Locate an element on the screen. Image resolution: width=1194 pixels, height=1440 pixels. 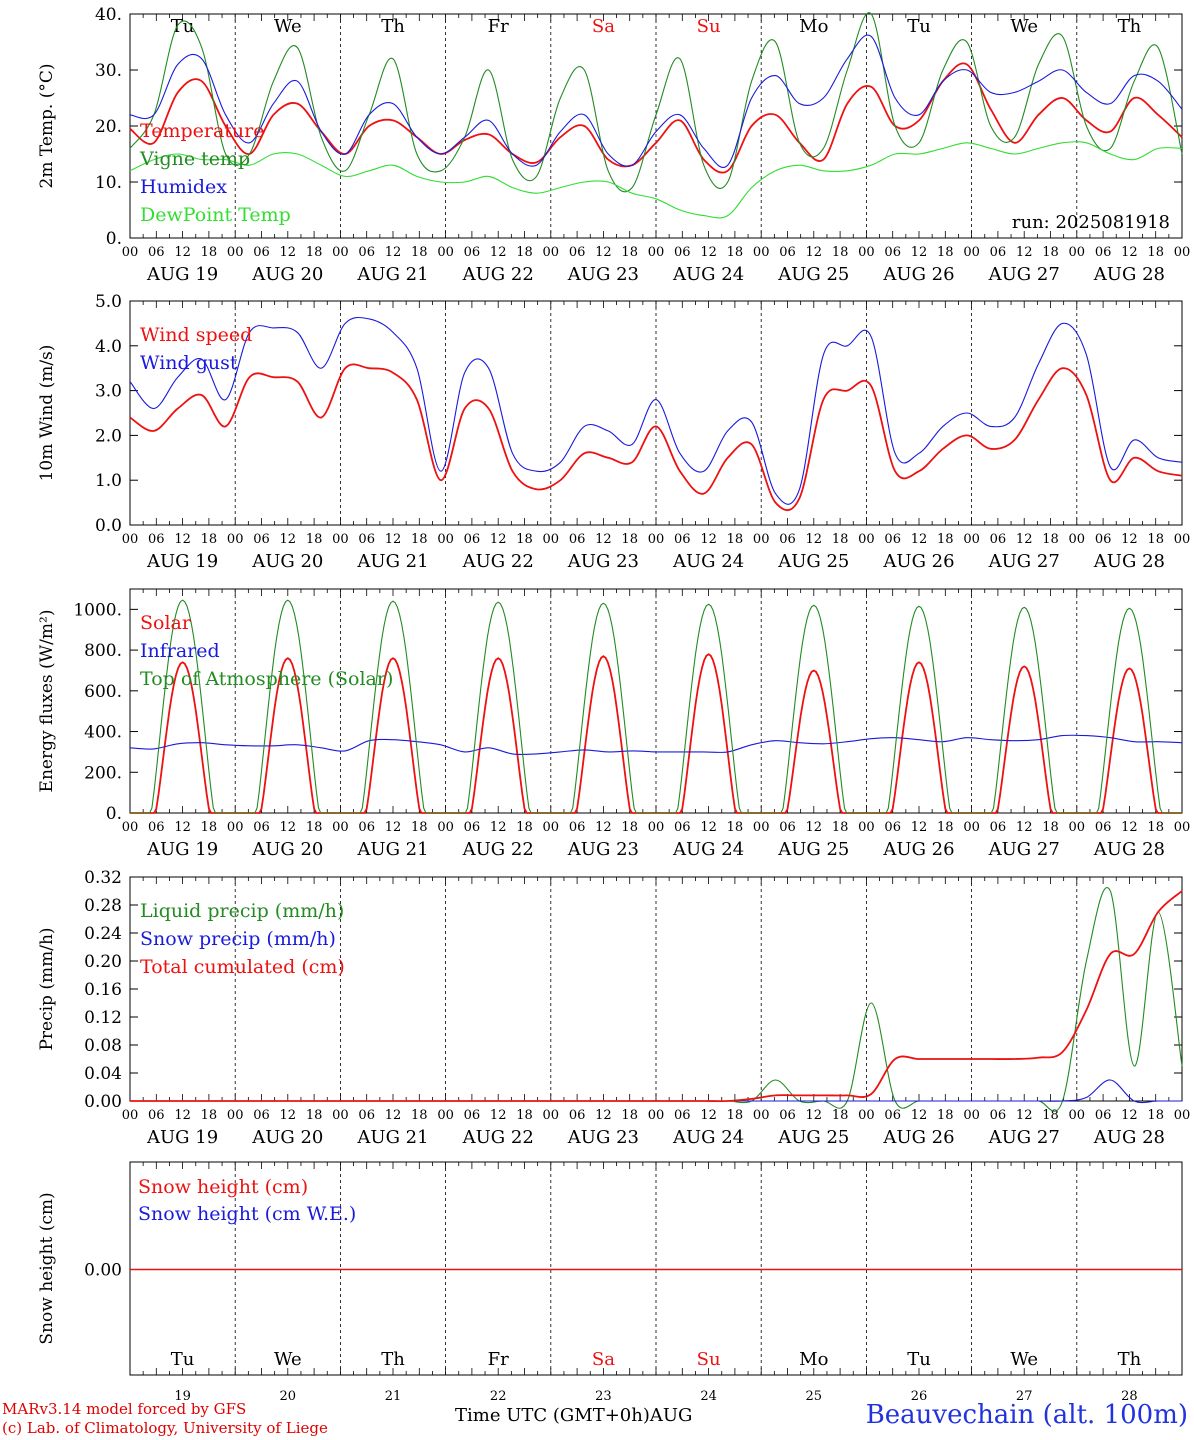
y-tick-label: 0.28 is located at coordinates (103, 906).